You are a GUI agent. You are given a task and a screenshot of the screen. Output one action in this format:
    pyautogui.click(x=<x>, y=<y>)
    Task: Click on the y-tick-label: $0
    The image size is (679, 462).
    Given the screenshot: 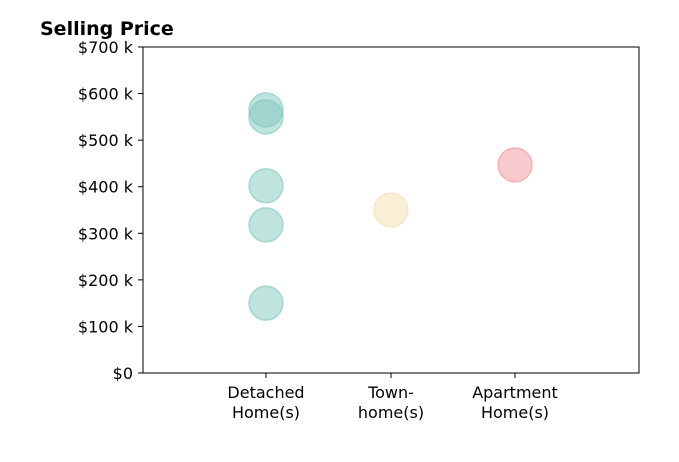 What is the action you would take?
    pyautogui.click(x=123, y=373)
    